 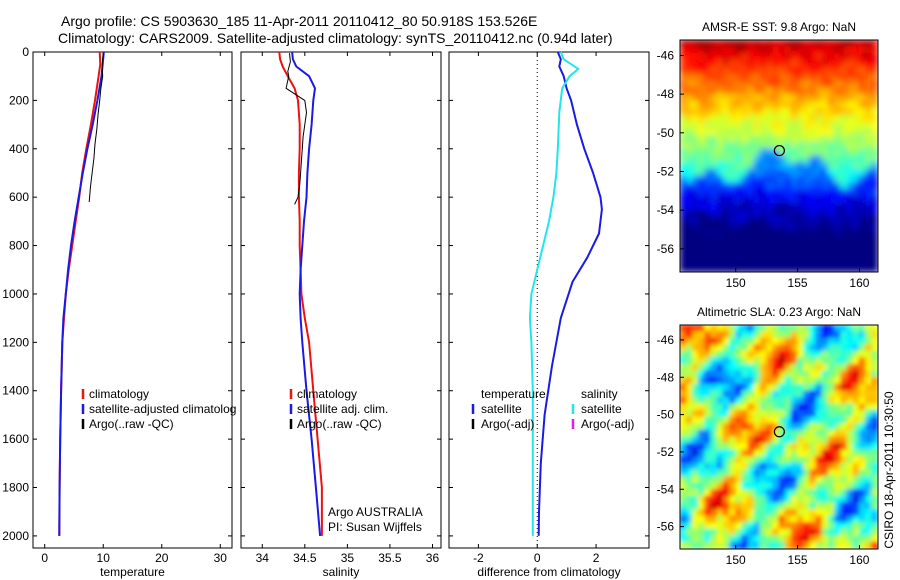 What do you see at coordinates (736, 283) in the screenshot?
I see `sst-map-xtick-label: 150` at bounding box center [736, 283].